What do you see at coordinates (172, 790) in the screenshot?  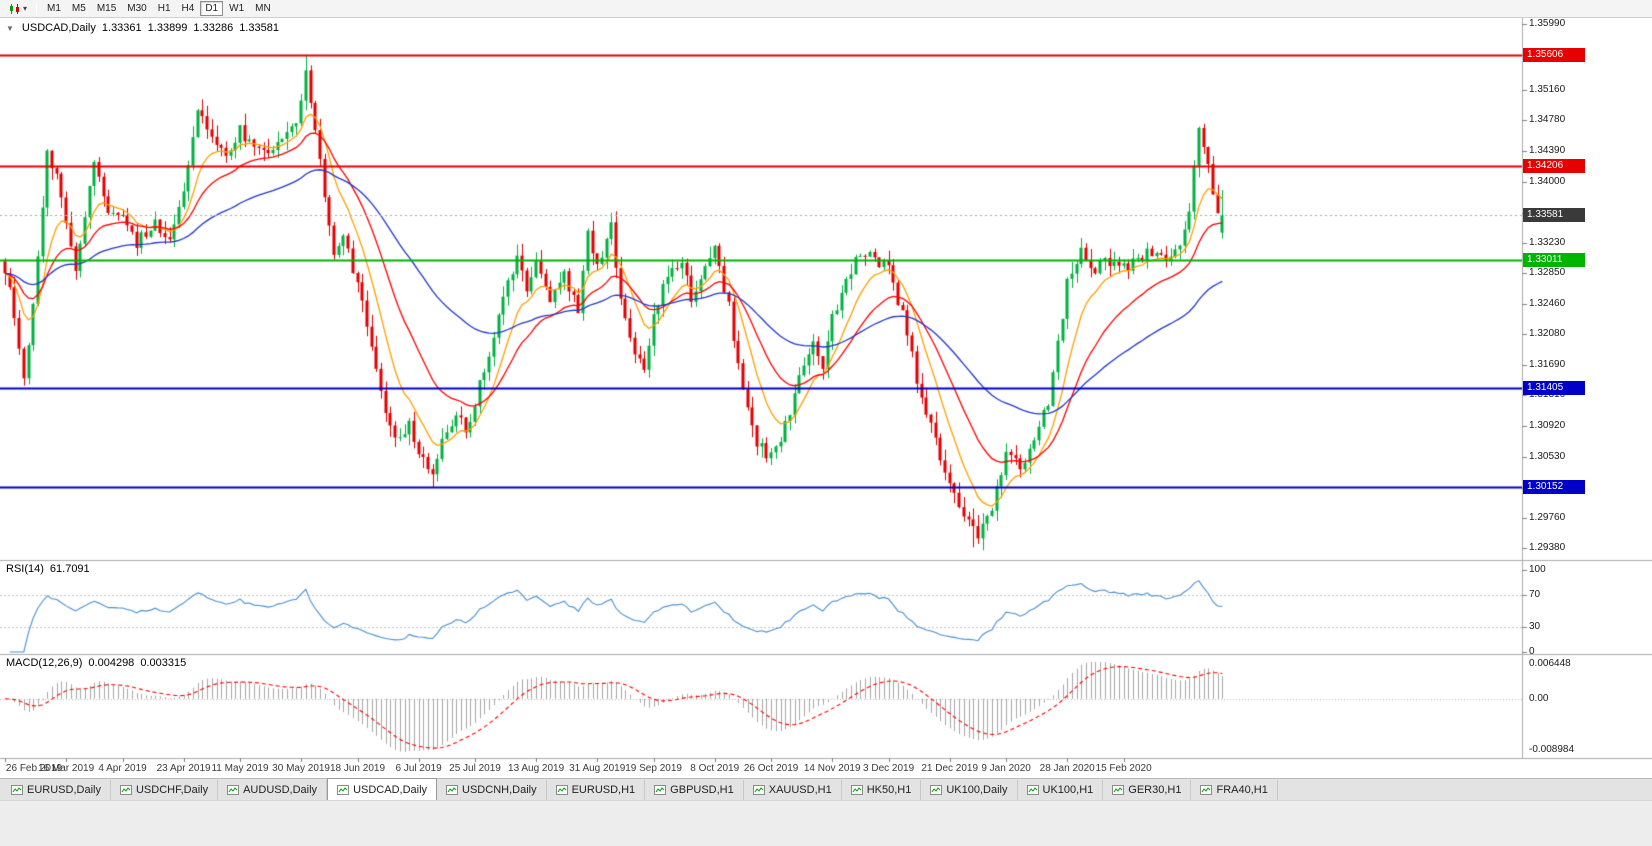 I see `chart-tab-label: USDCHF,Daily` at bounding box center [172, 790].